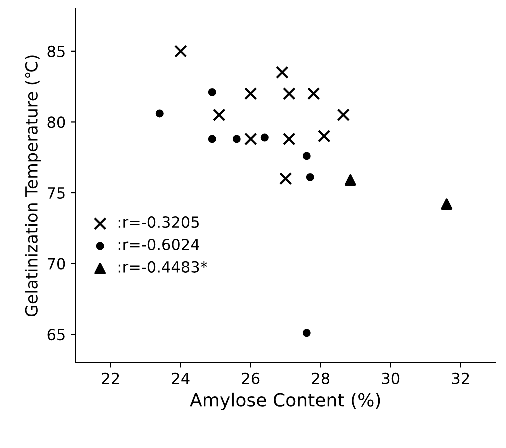  What do you see at coordinates (111, 378) in the screenshot?
I see `x-tick-label: 22` at bounding box center [111, 378].